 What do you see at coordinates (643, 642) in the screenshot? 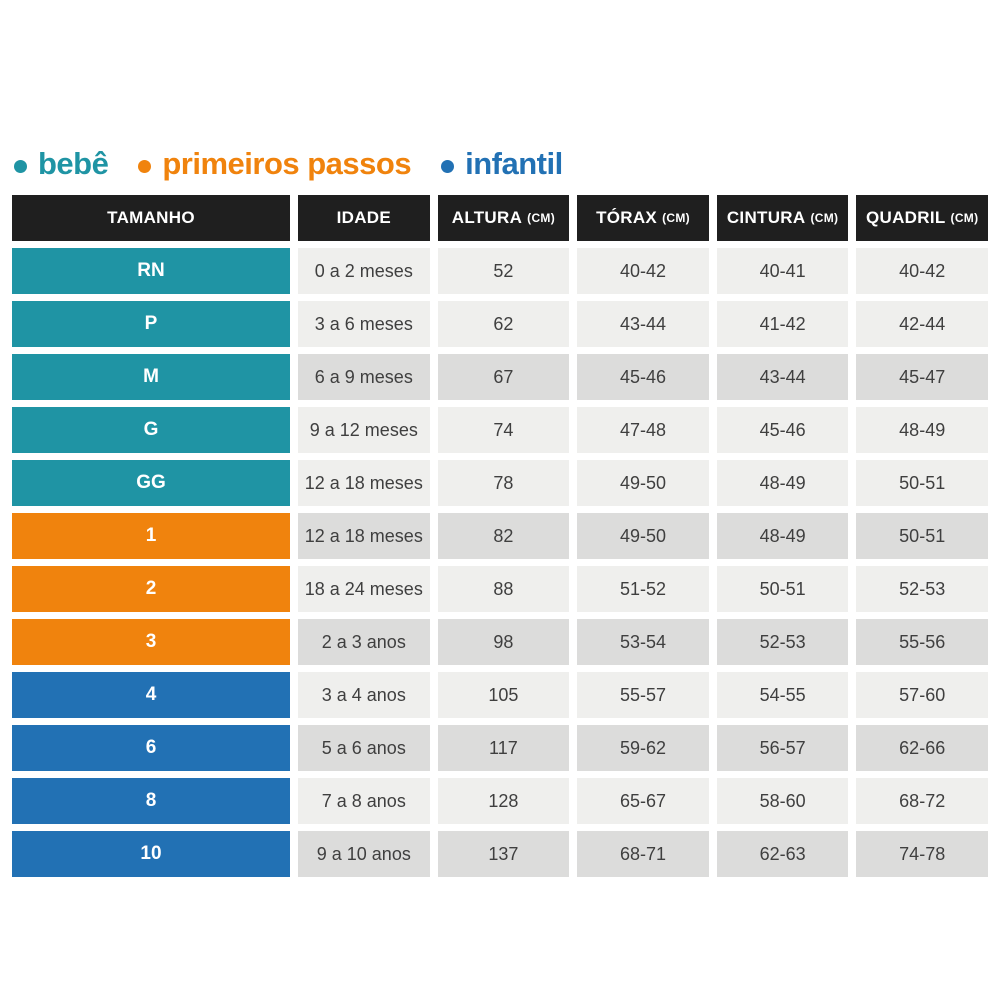
I see `value-cell: 53-54` at bounding box center [643, 642].